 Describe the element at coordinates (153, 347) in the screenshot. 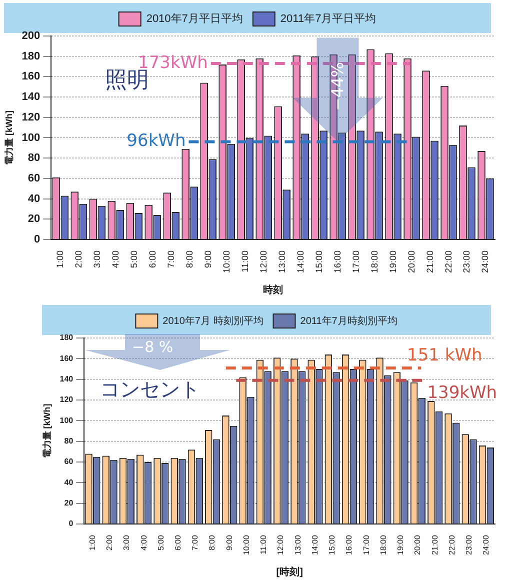

I see `annotation: −8 %` at that location.